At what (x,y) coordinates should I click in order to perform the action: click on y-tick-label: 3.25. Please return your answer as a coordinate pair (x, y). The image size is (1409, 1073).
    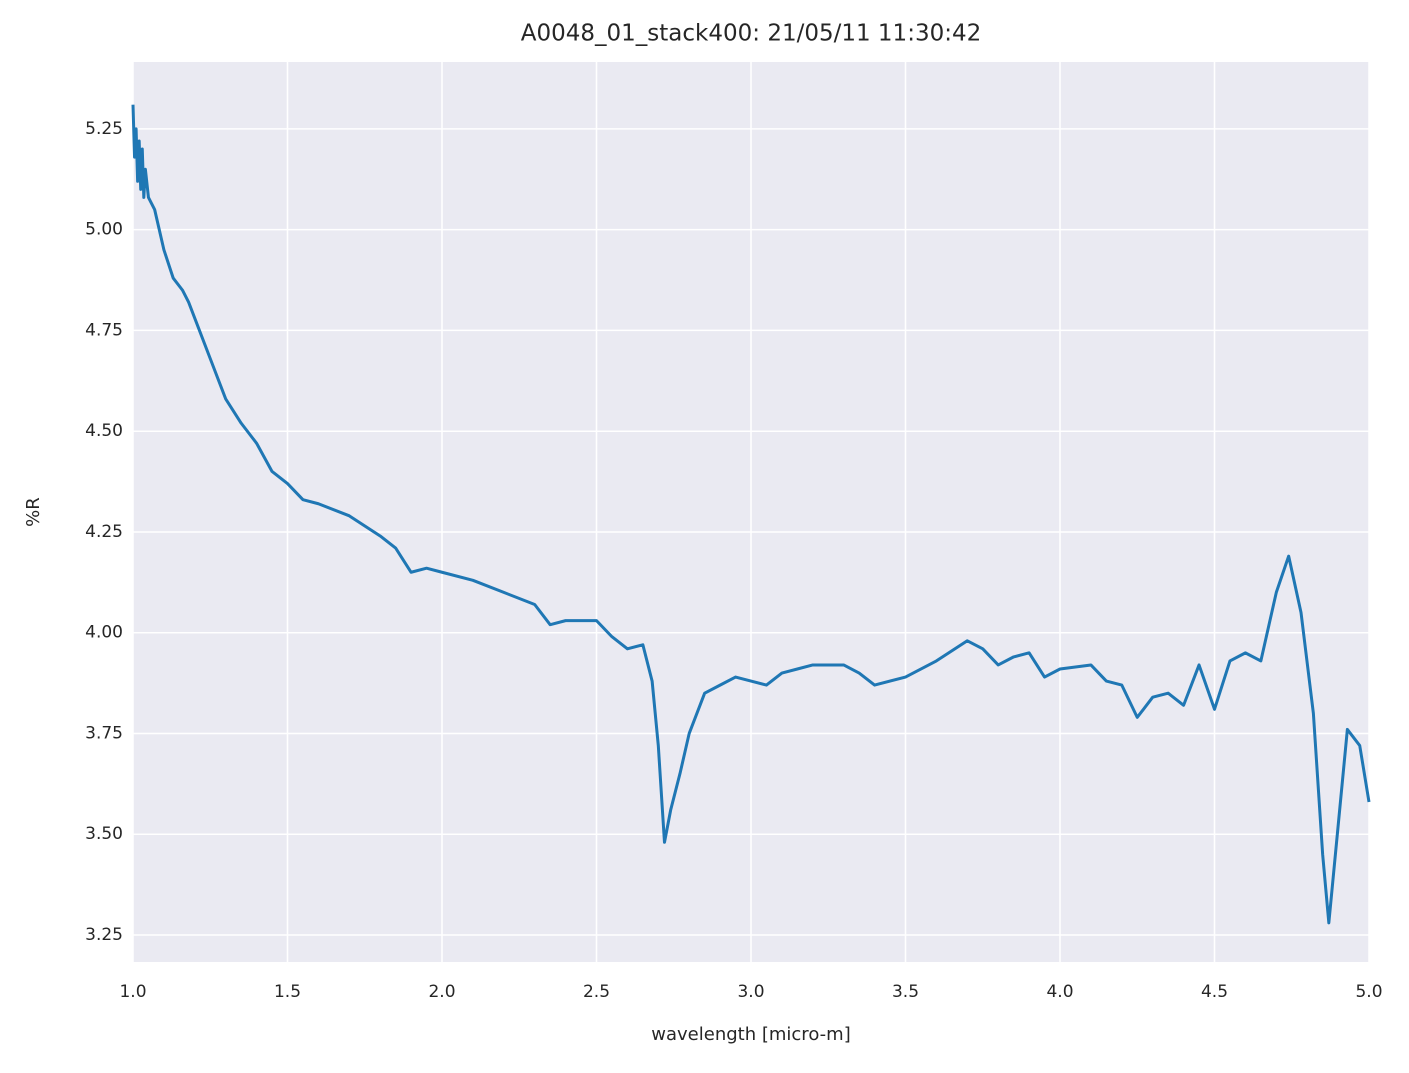
    Looking at the image, I should click on (104, 935).